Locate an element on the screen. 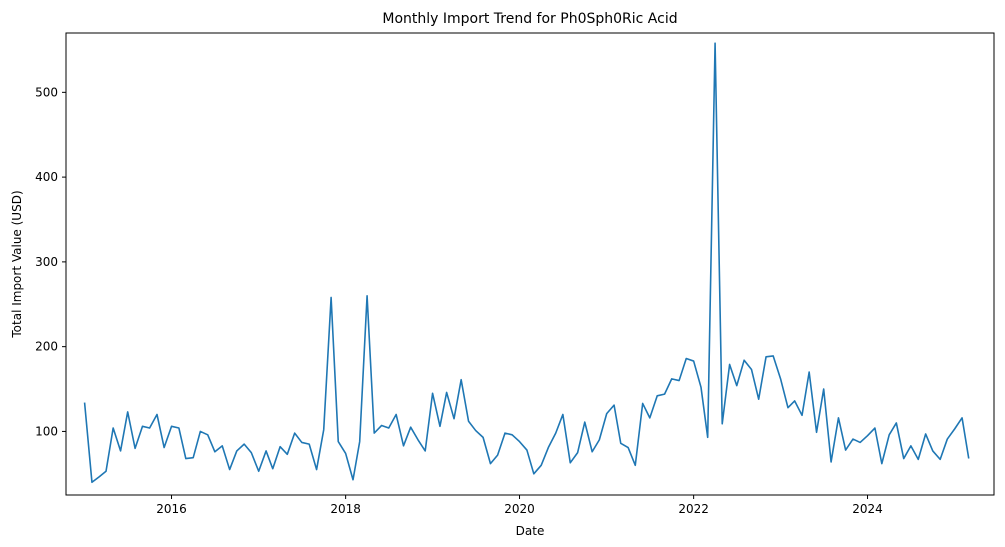 Image resolution: width=1005 pixels, height=547 pixels. x-tick-label: 2018 is located at coordinates (345, 509).